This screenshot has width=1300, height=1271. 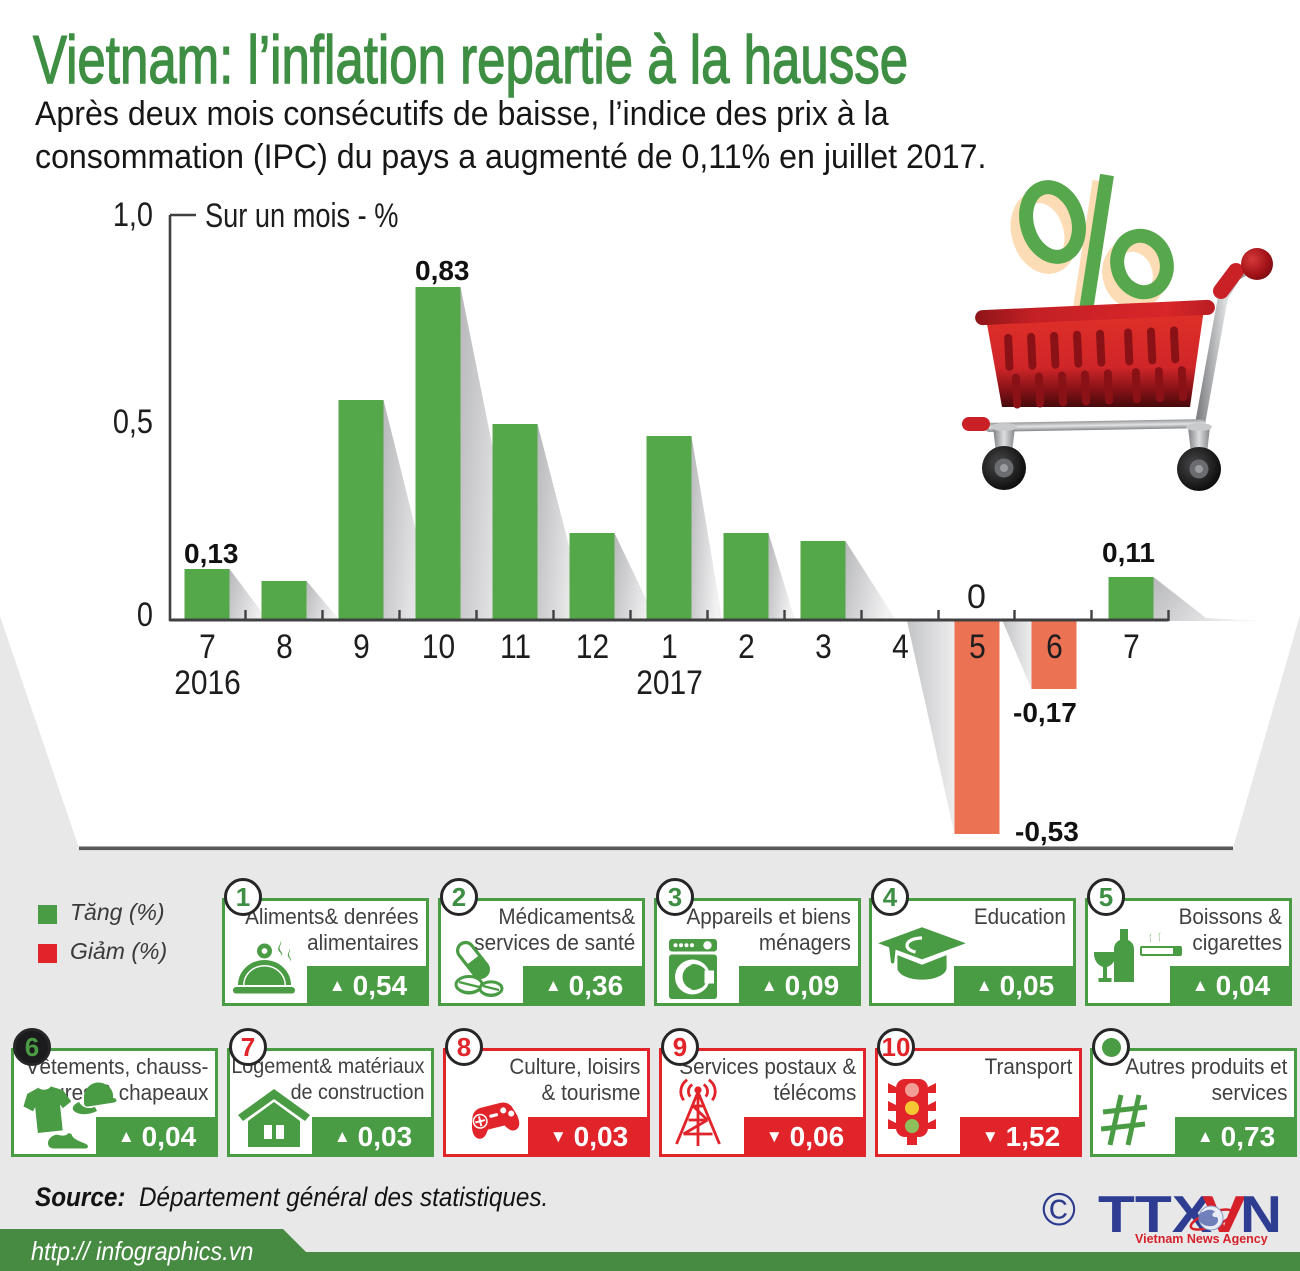 What do you see at coordinates (1261, 1215) in the screenshot?
I see `svg-text: N` at bounding box center [1261, 1215].